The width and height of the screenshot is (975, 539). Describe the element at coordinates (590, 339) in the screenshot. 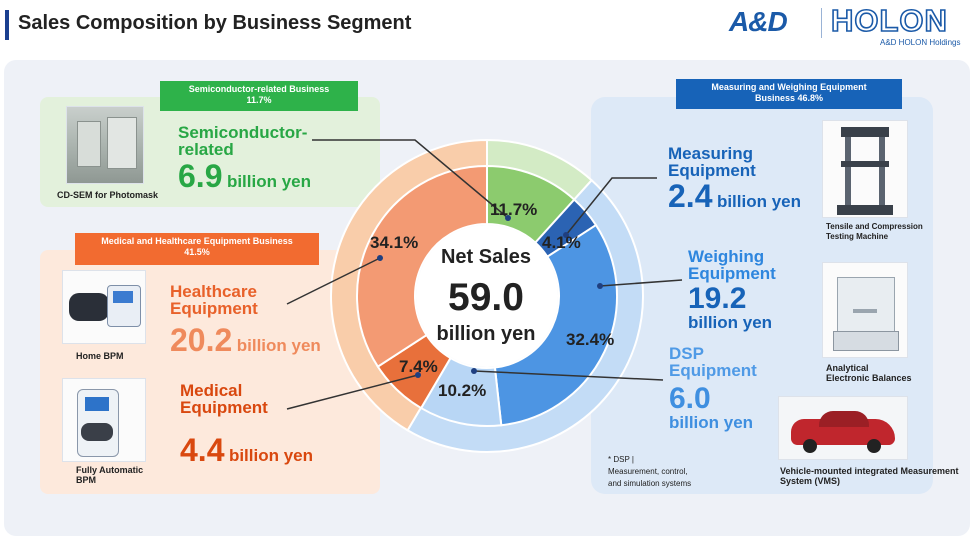

I see `pct-label-weighing: 32.4%` at that location.